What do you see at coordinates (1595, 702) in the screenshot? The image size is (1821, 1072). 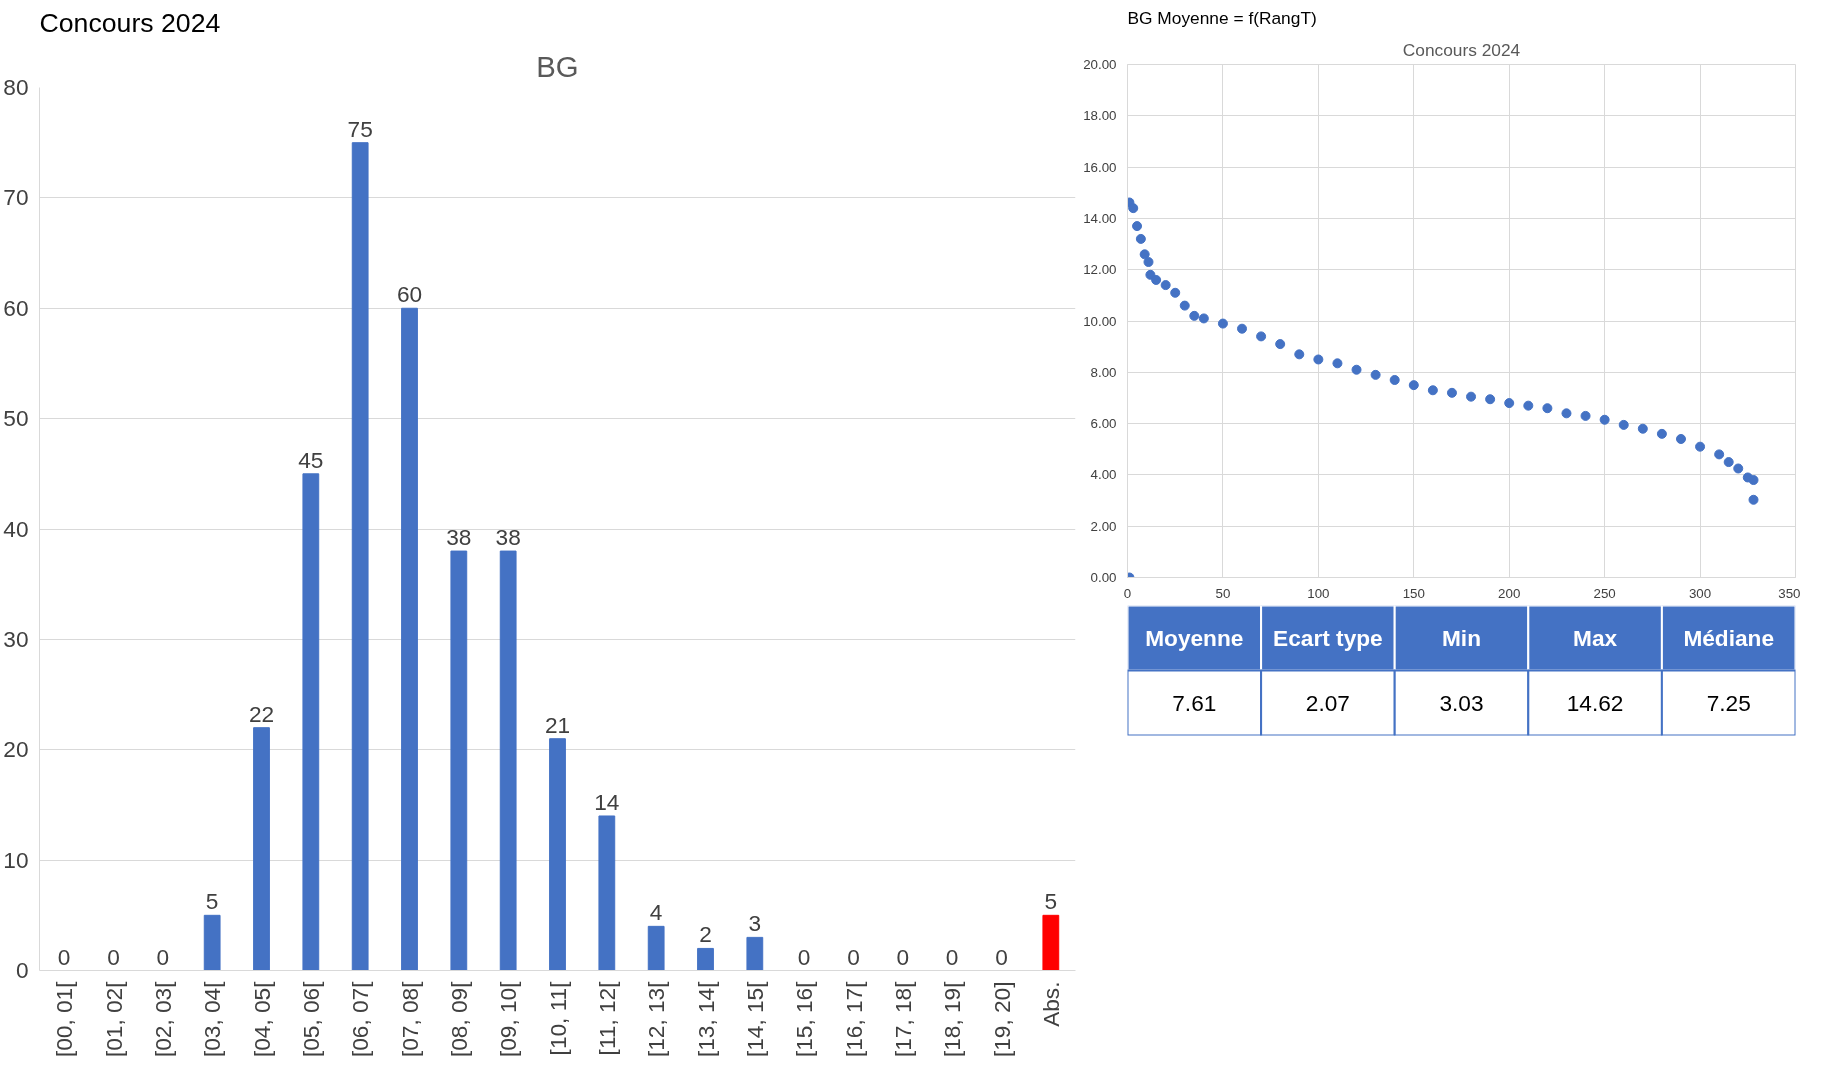 I see `text: 14.62` at bounding box center [1595, 702].